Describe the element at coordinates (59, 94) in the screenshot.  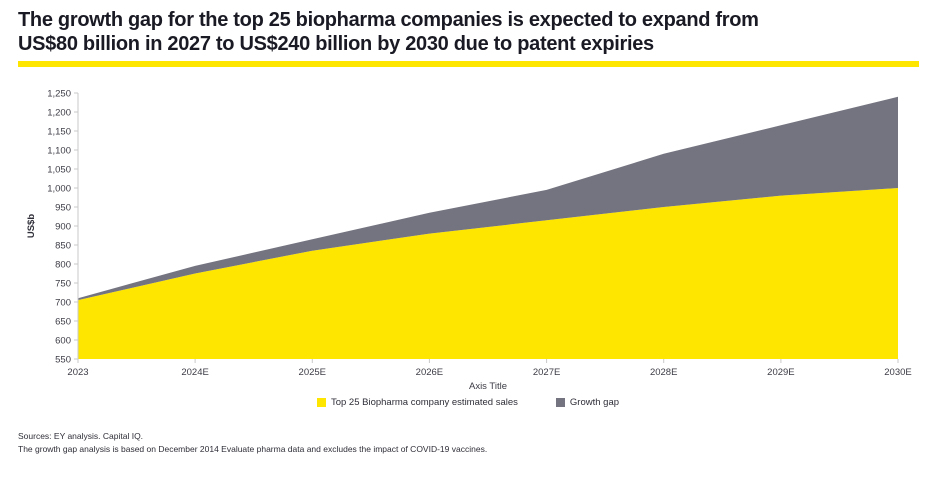
I see `y-axis-tick-label: 1,250` at that location.